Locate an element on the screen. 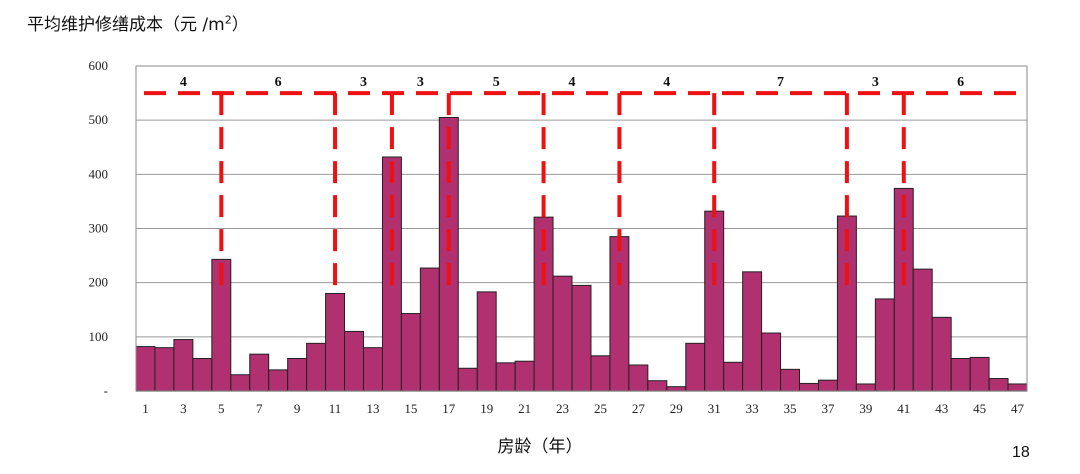  y-tick-label: 400 is located at coordinates (99, 173).